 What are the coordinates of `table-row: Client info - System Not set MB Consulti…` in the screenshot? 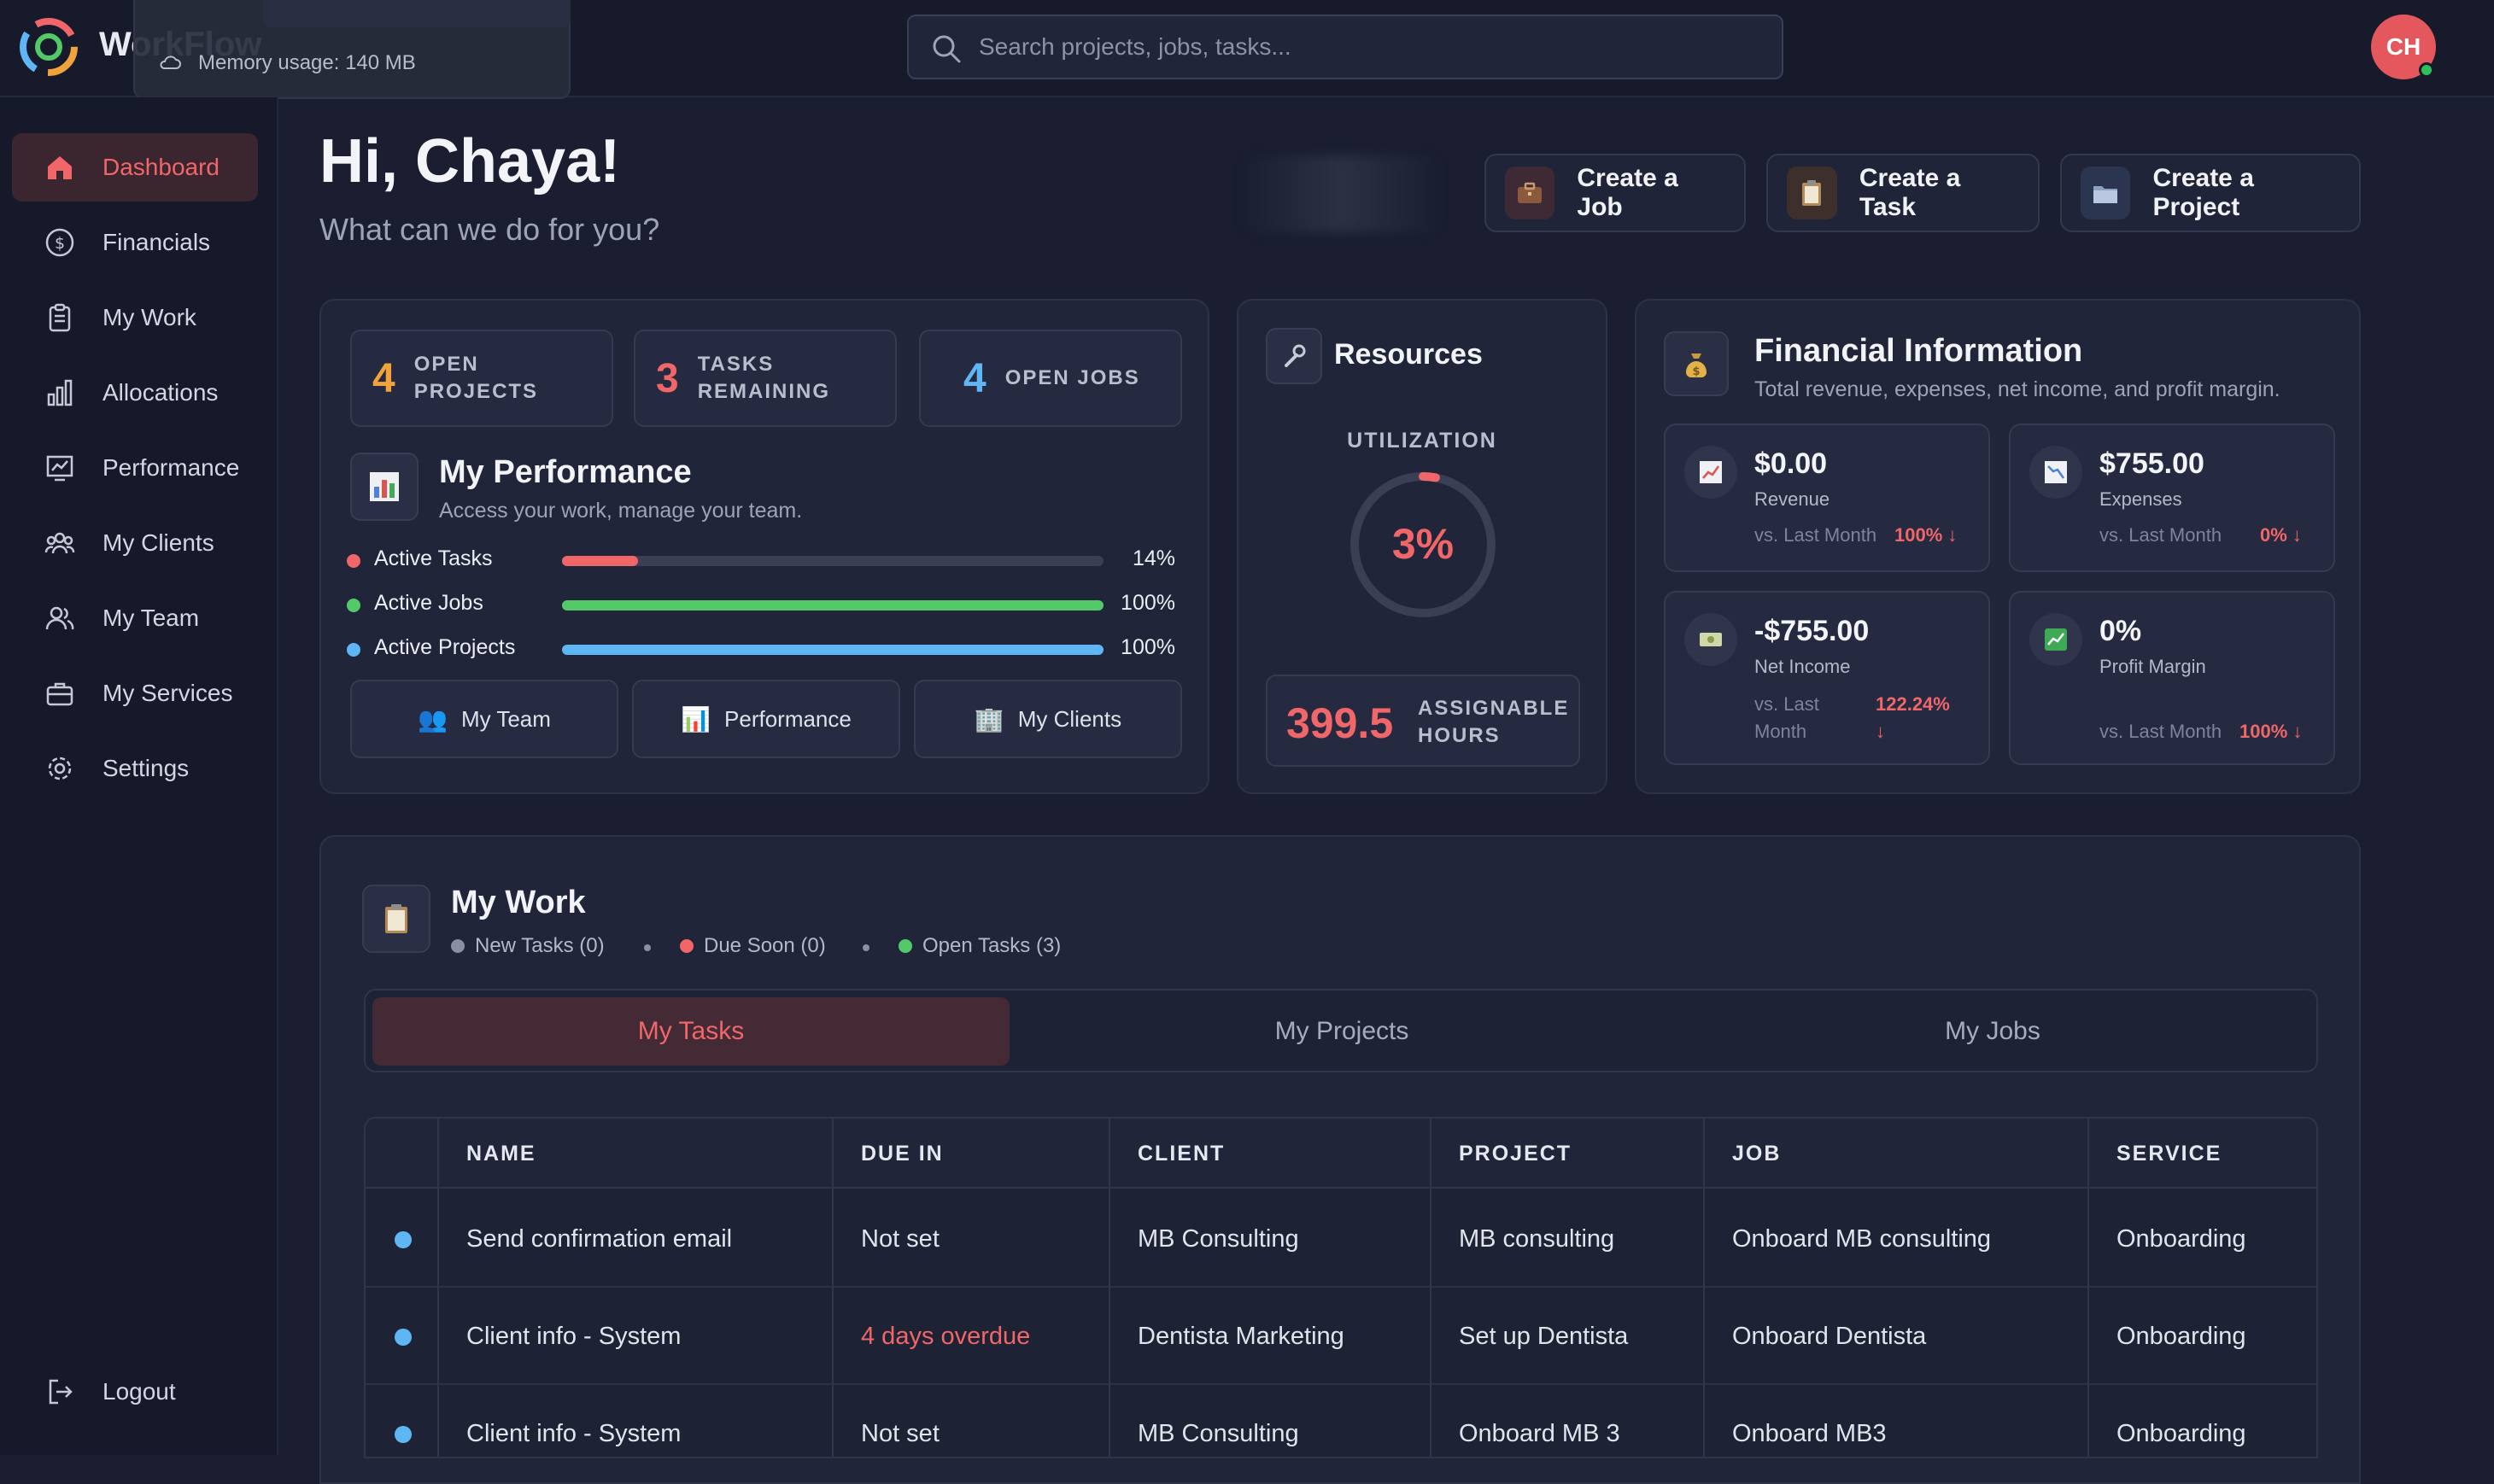 It's located at (1341, 1421).